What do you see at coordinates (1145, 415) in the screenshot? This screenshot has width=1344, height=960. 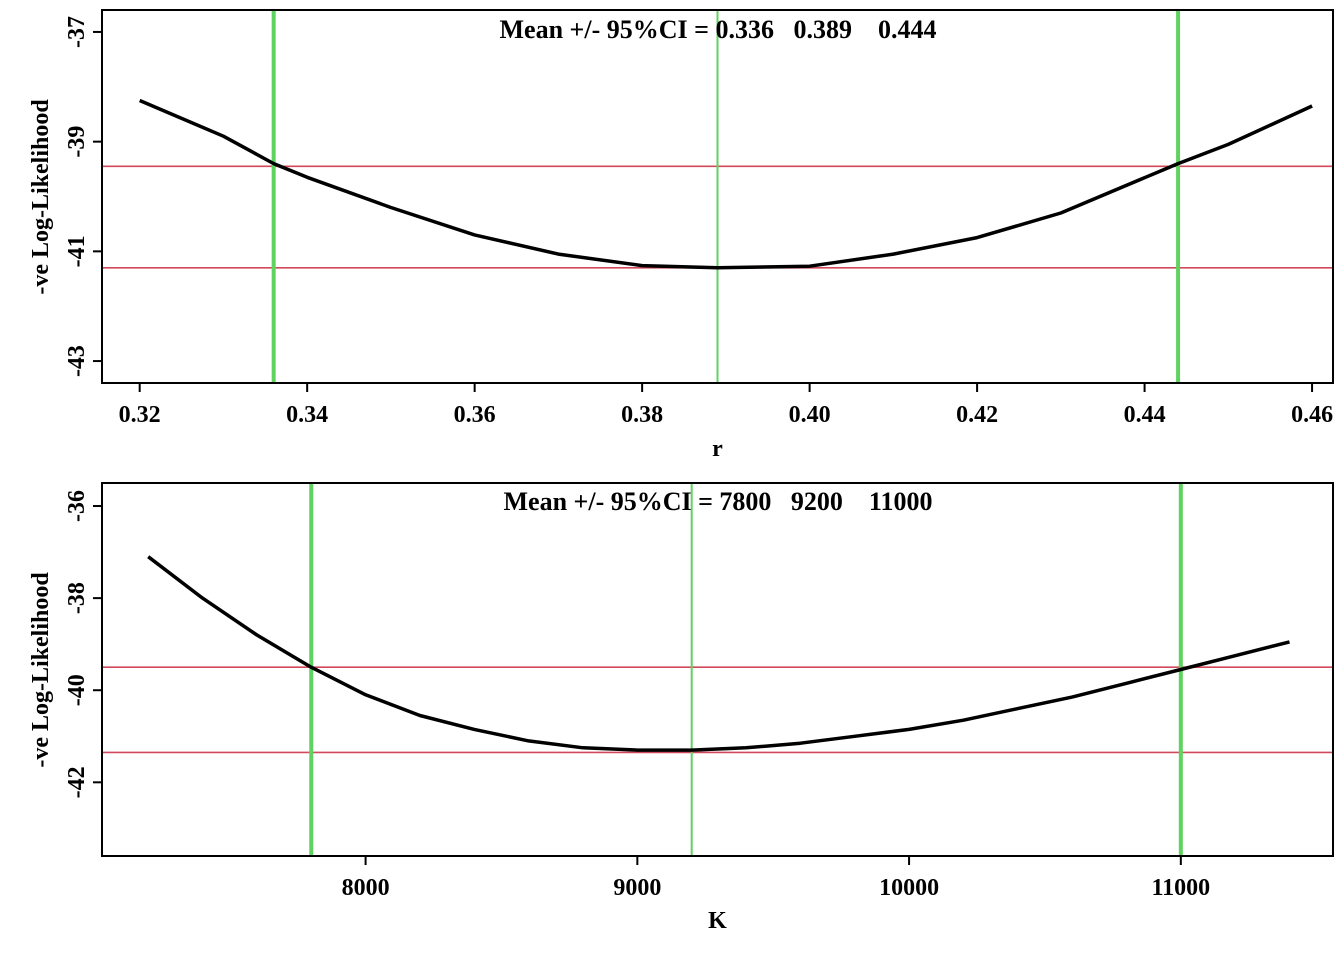 I see `x-tick-label: 0.44` at bounding box center [1145, 415].